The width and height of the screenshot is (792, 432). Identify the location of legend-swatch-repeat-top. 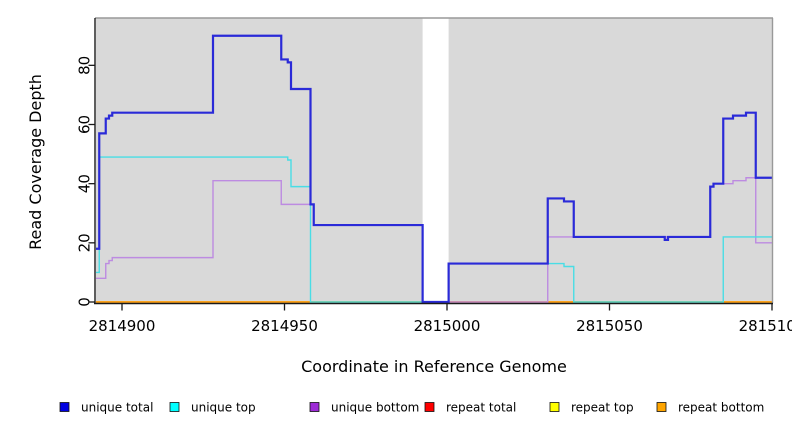
(554, 407).